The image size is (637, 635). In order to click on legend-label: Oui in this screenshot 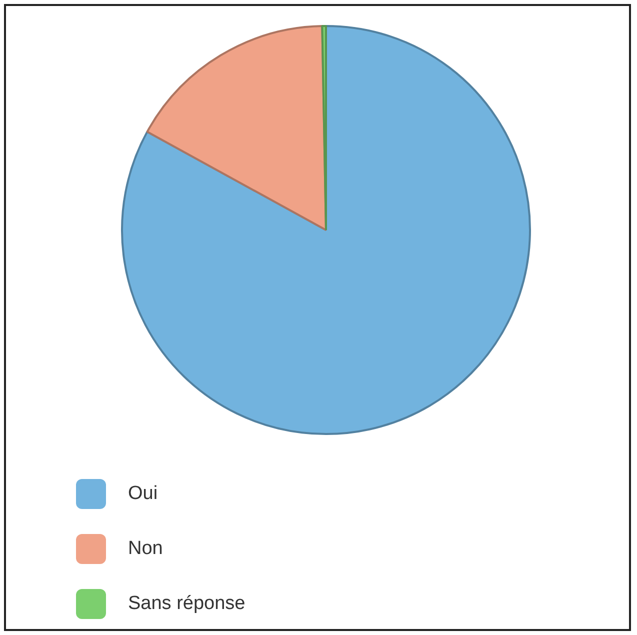, I will do `click(143, 493)`.